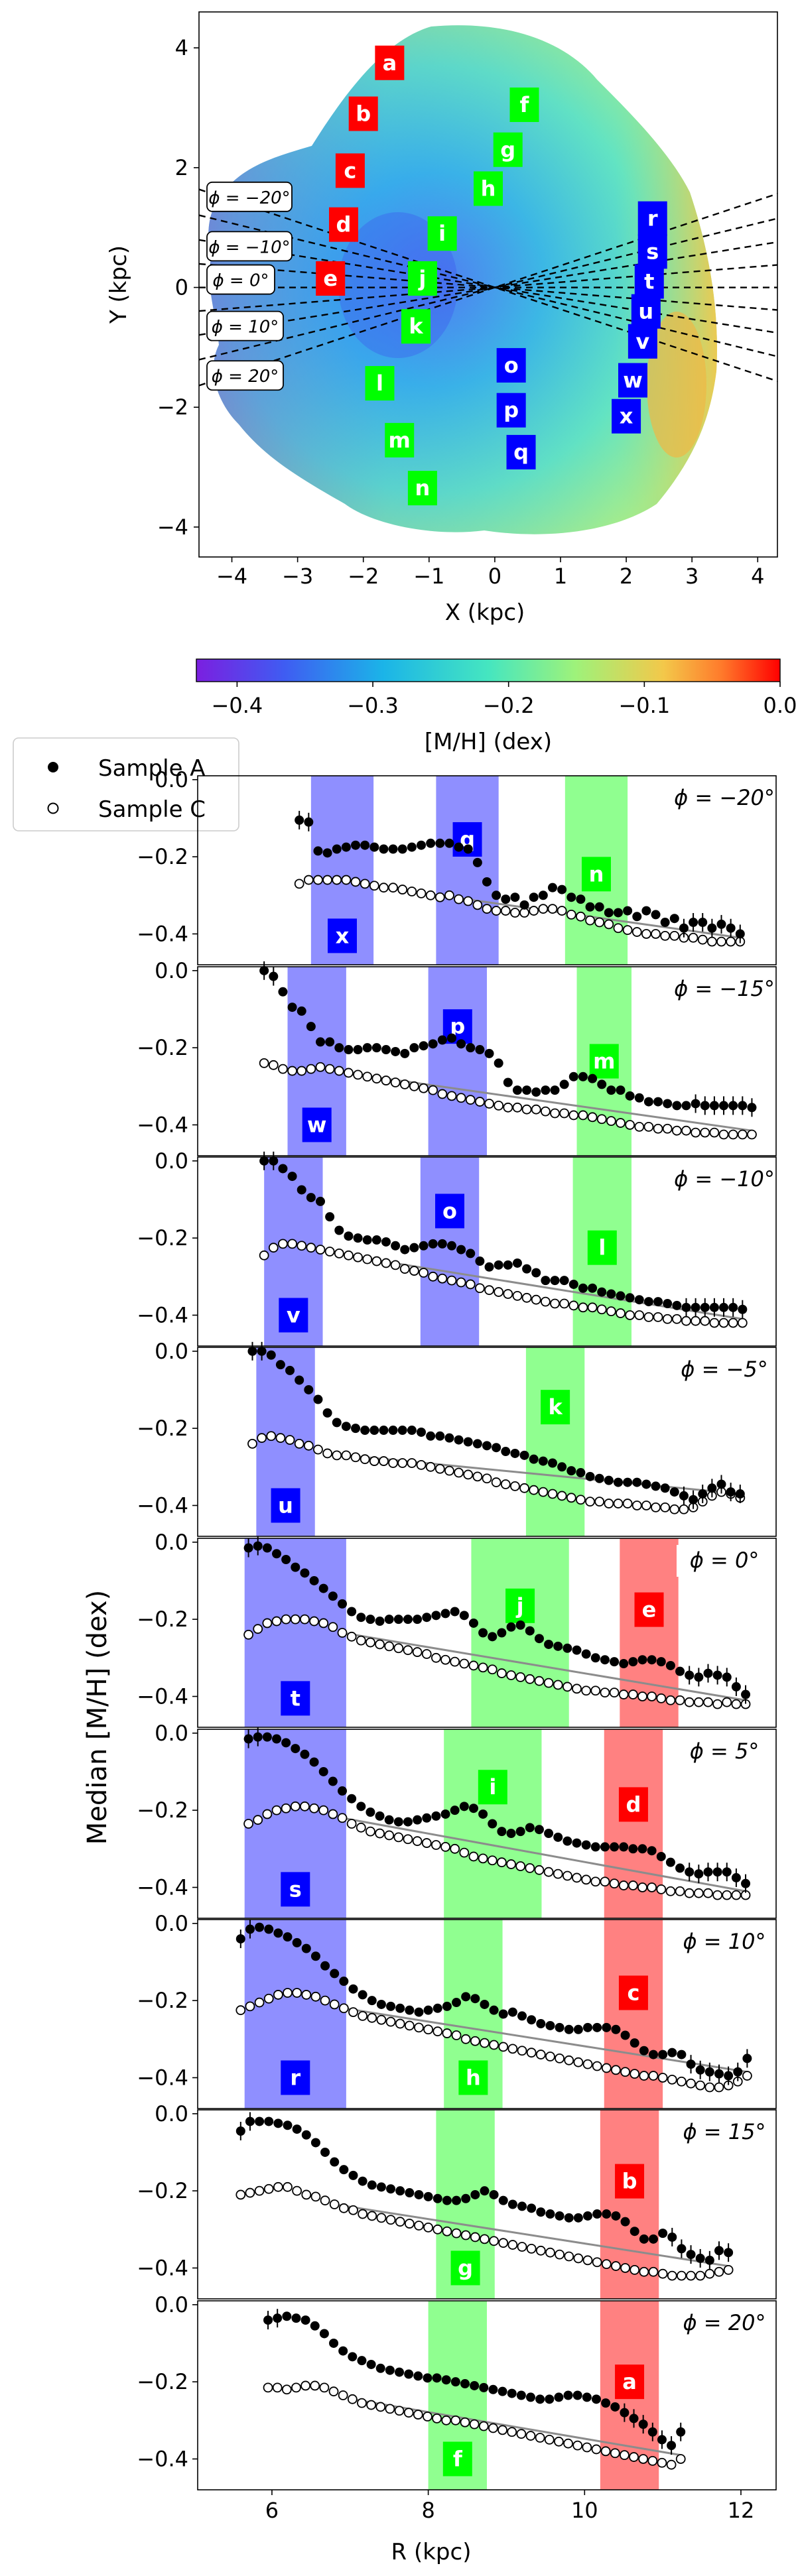 The width and height of the screenshot is (796, 2576). What do you see at coordinates (649, 1609) in the screenshot?
I see `region-band-box-e` at bounding box center [649, 1609].